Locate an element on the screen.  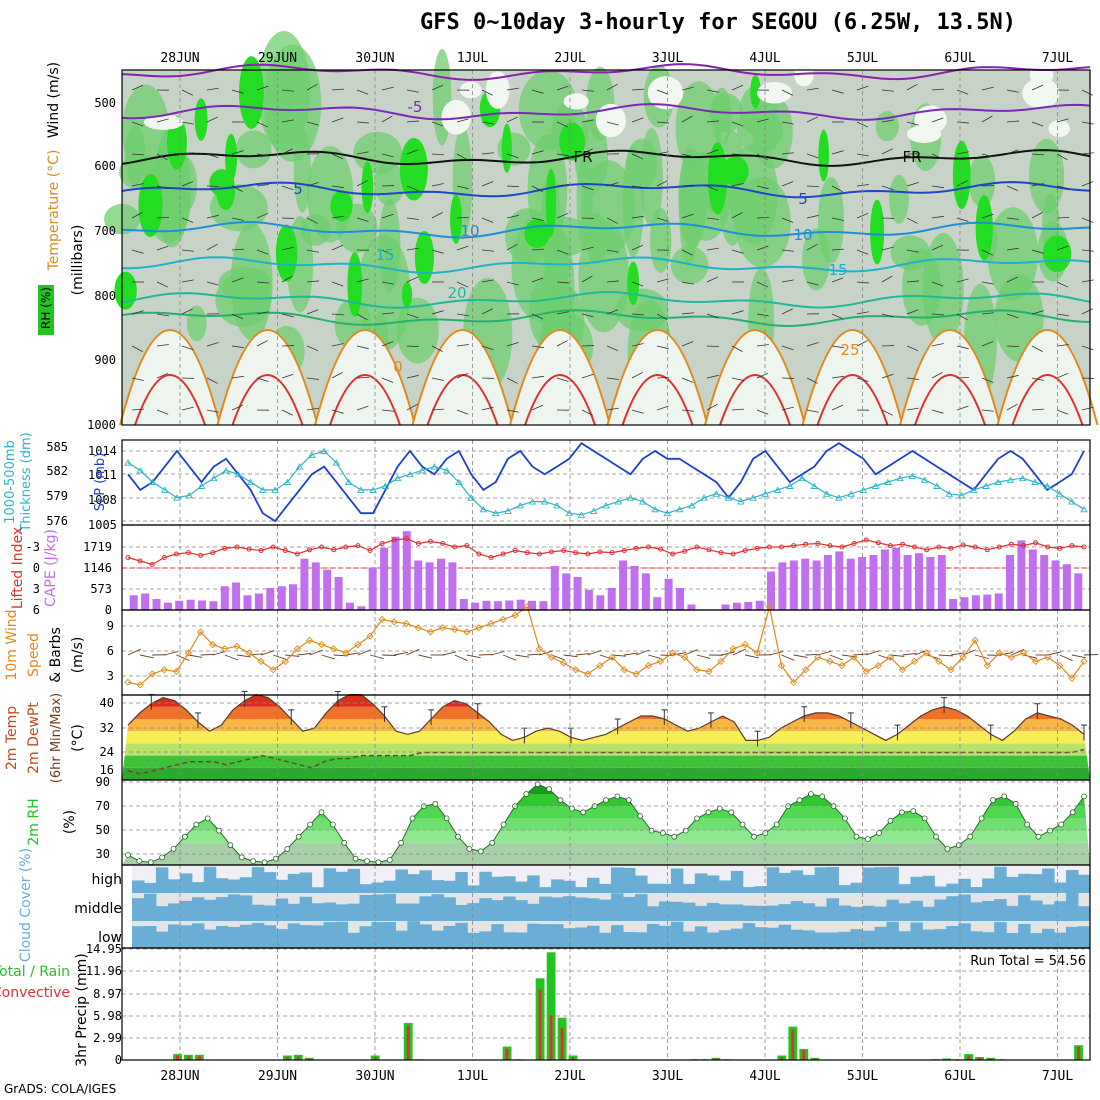
pressure-tick: 1000 is located at coordinates (101, 425).